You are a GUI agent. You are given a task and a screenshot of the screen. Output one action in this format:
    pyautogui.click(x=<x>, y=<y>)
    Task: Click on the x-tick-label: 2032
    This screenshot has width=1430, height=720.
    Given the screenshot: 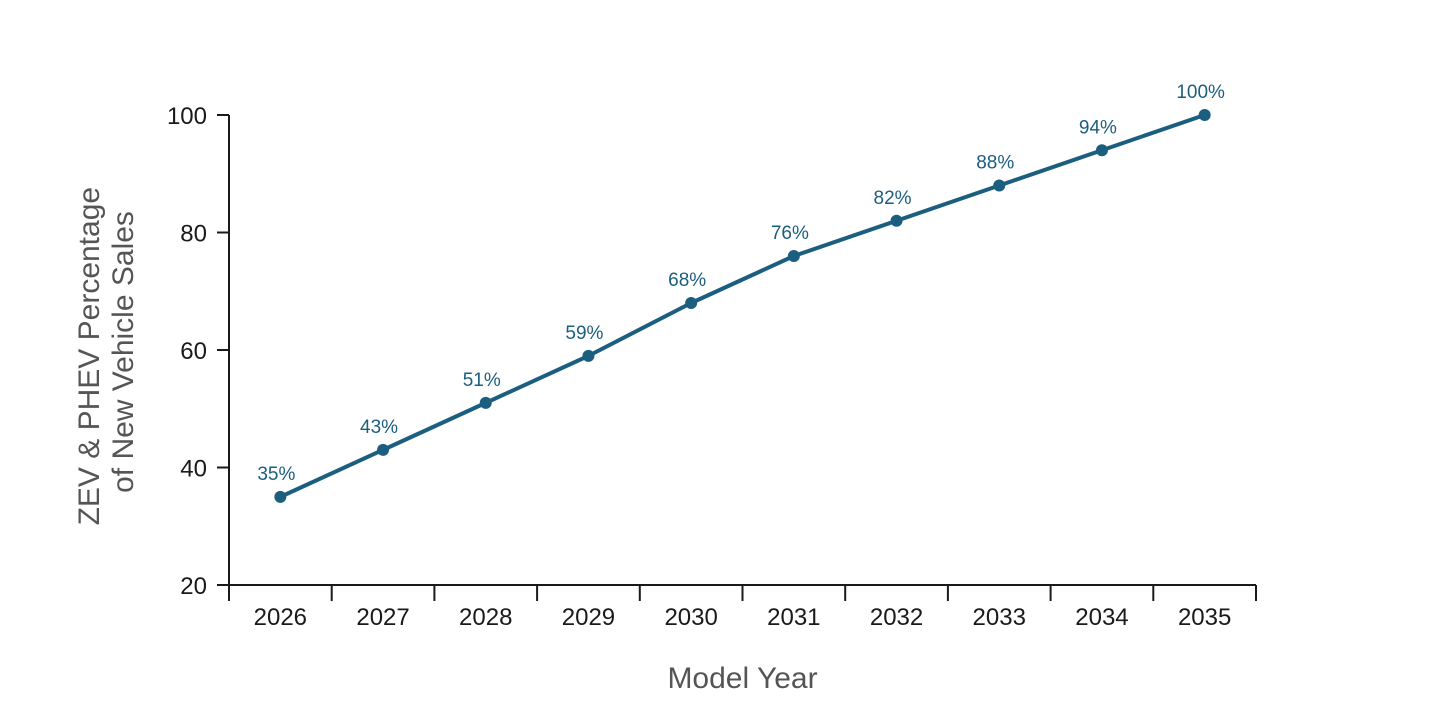 What is the action you would take?
    pyautogui.click(x=896, y=617)
    